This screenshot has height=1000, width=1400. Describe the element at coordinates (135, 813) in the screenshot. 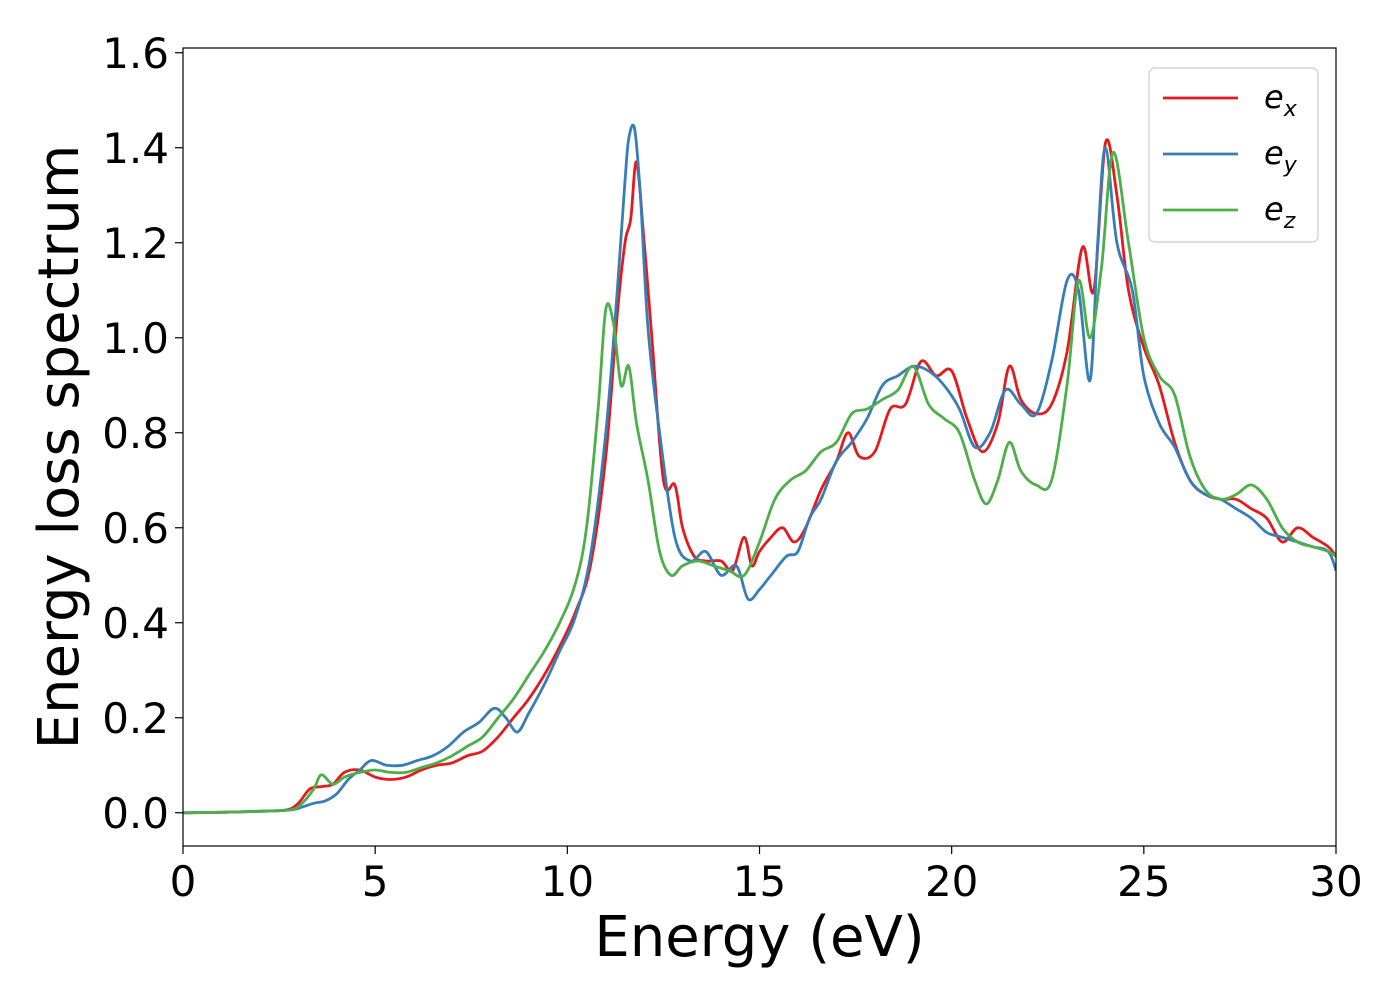

I see `y-tick-label: 0.0` at that location.